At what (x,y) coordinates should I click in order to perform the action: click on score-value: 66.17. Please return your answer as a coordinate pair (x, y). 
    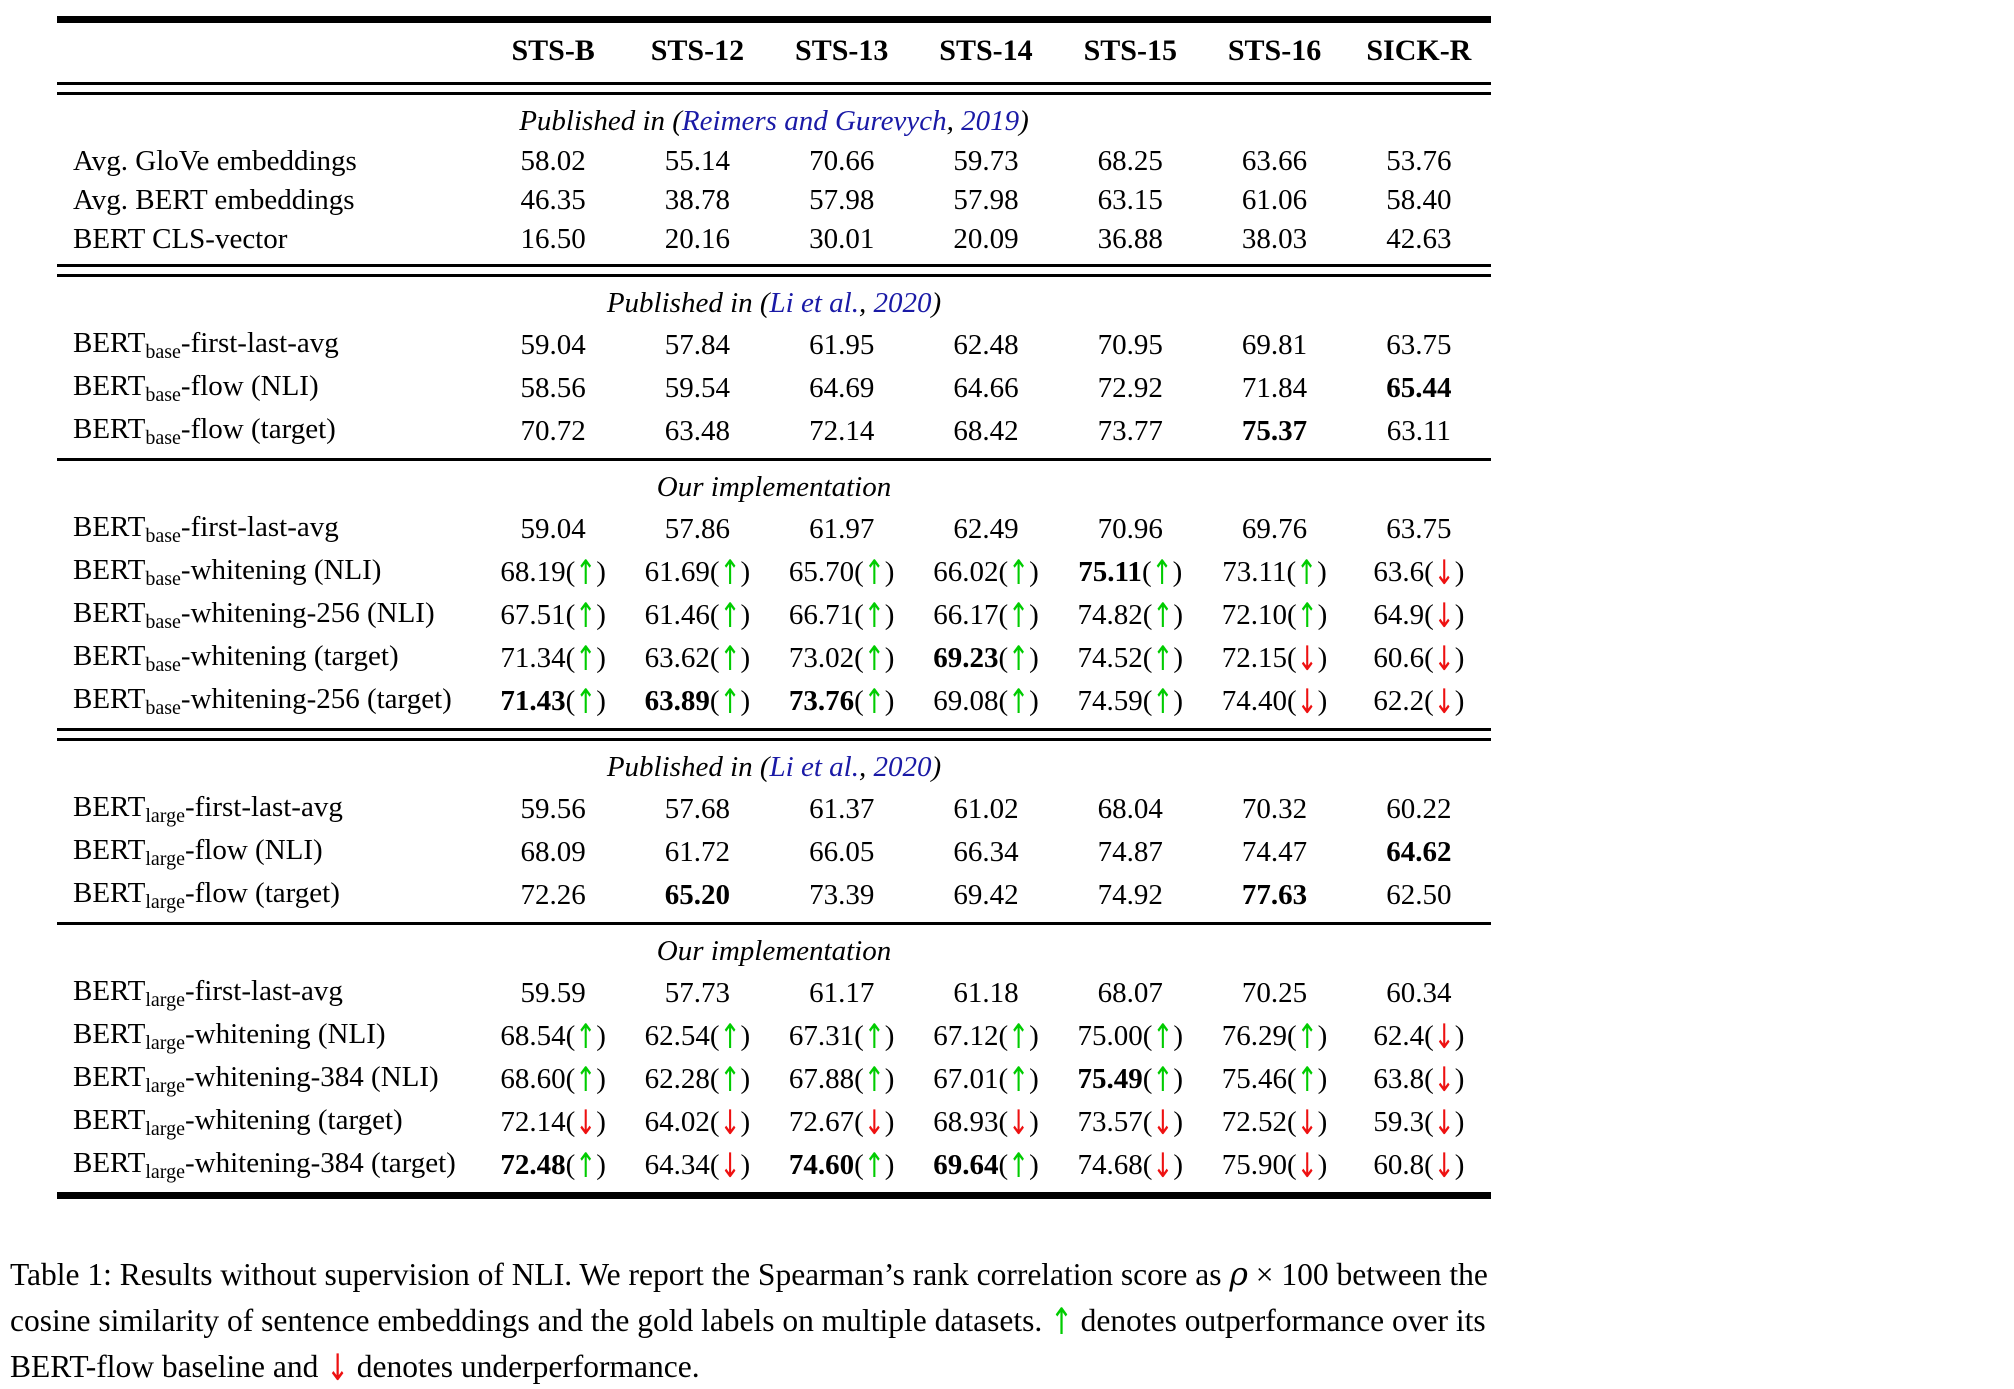
    Looking at the image, I should click on (966, 615).